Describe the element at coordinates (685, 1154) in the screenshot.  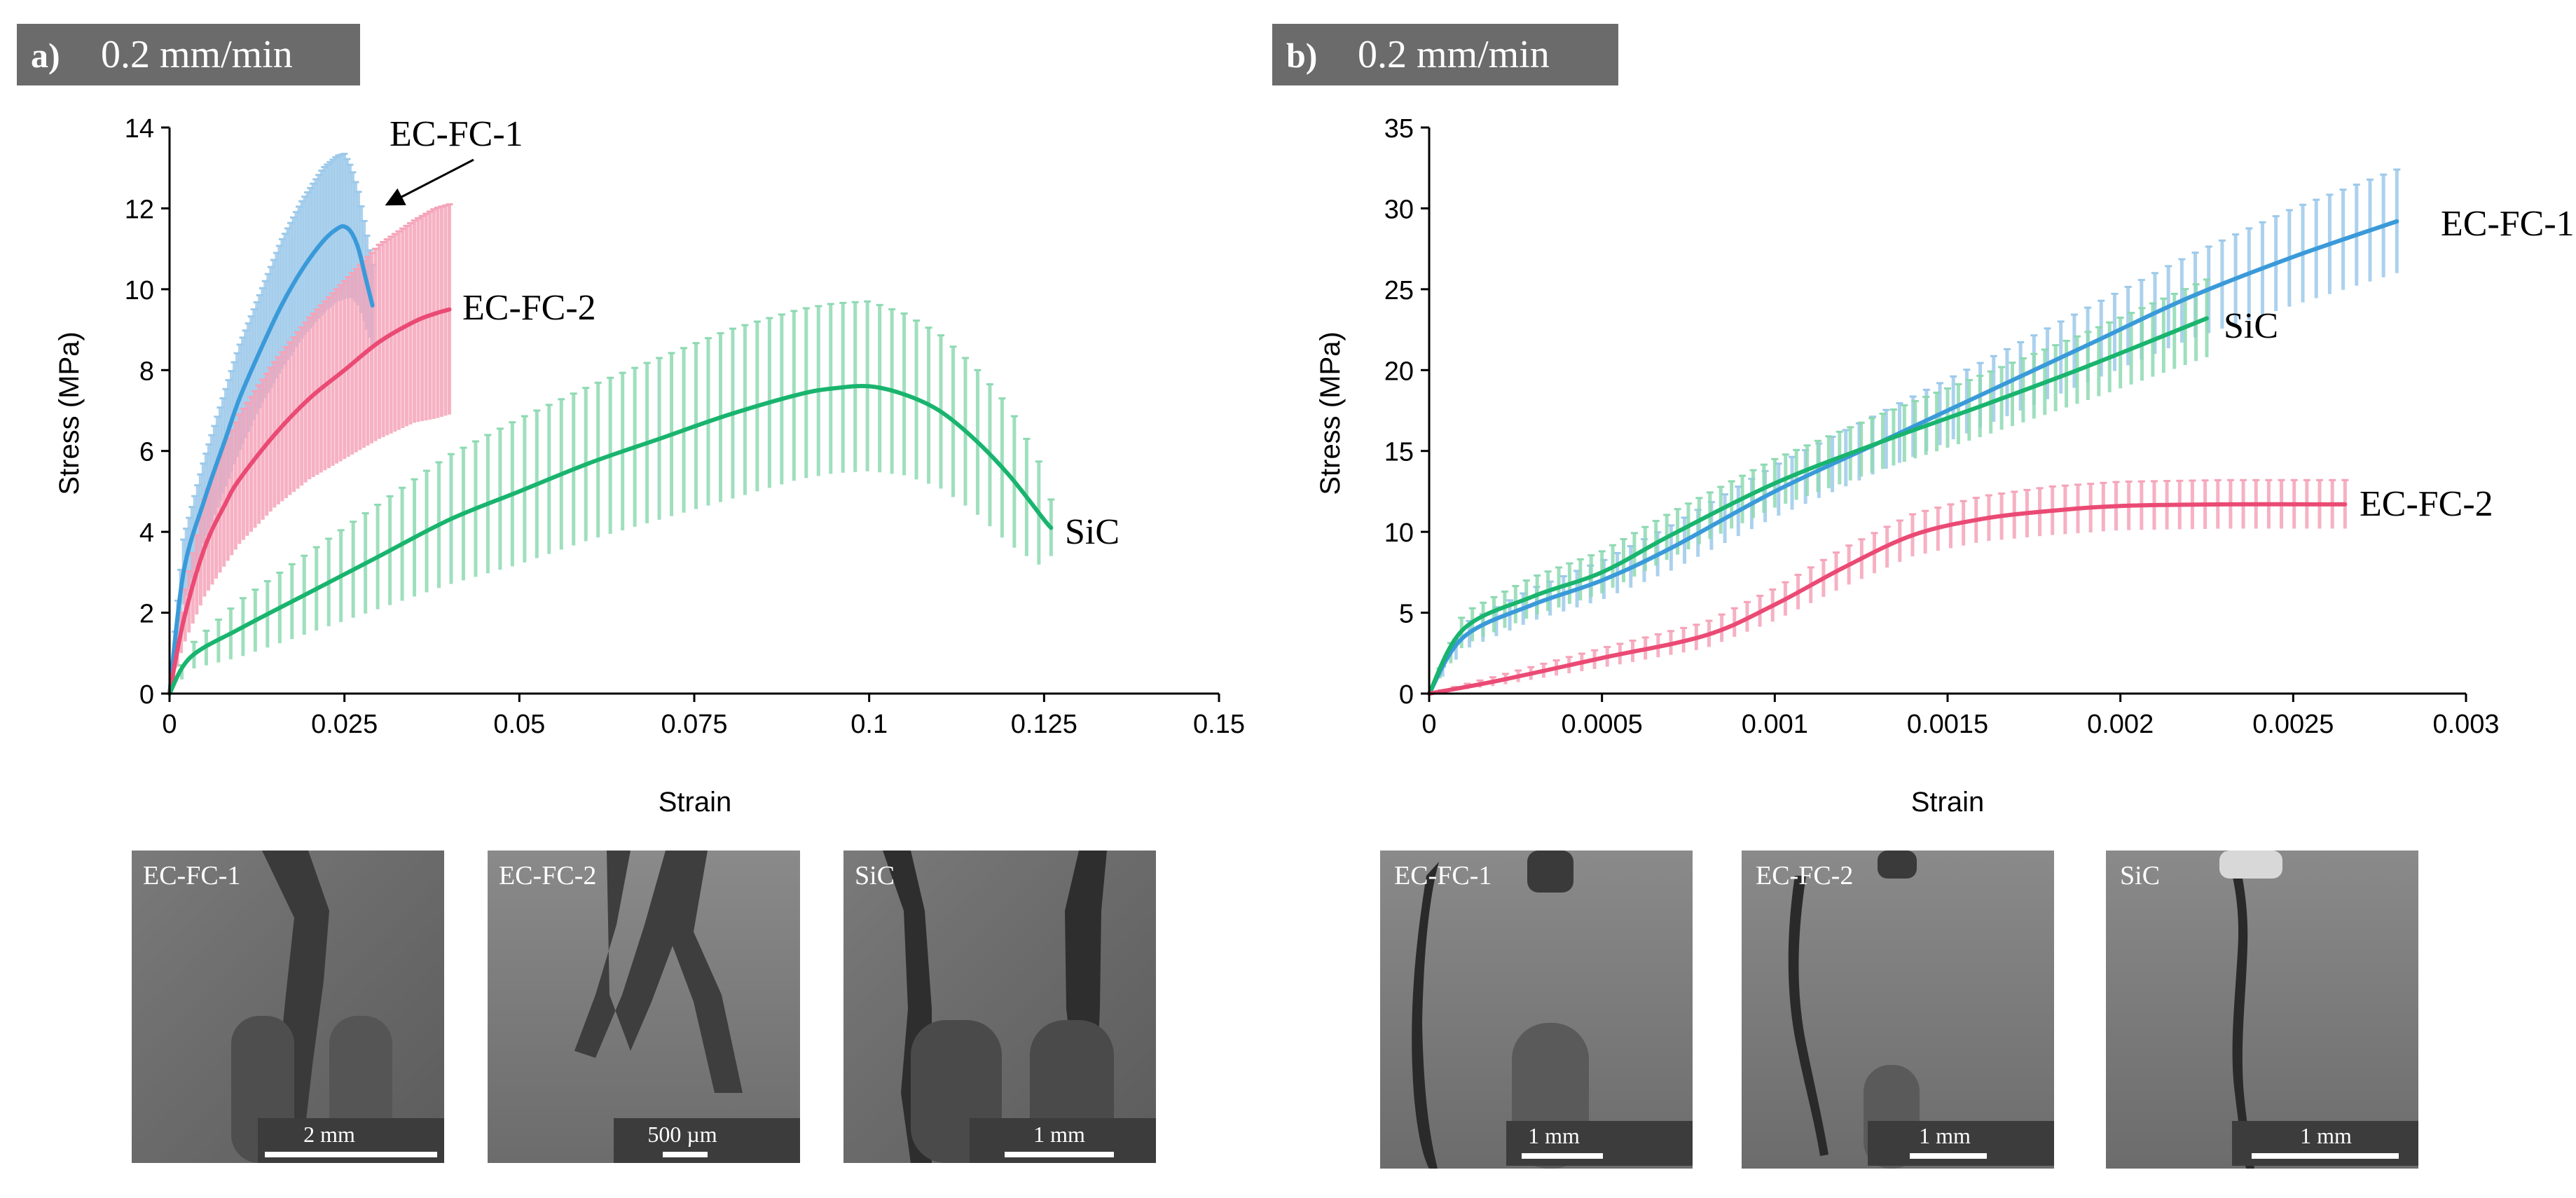
I see `scale-bar-a2` at that location.